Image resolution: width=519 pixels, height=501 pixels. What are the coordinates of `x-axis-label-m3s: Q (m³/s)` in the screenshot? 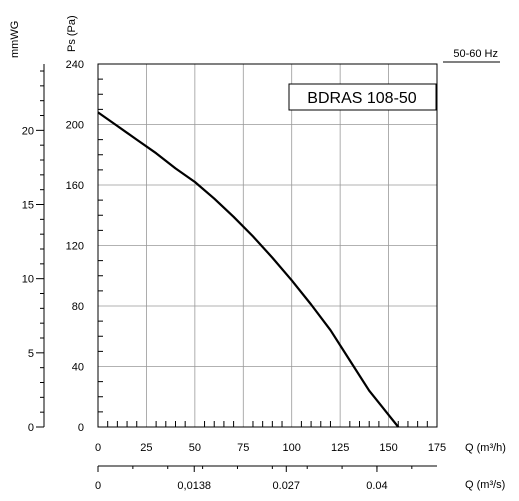 It's located at (485, 485).